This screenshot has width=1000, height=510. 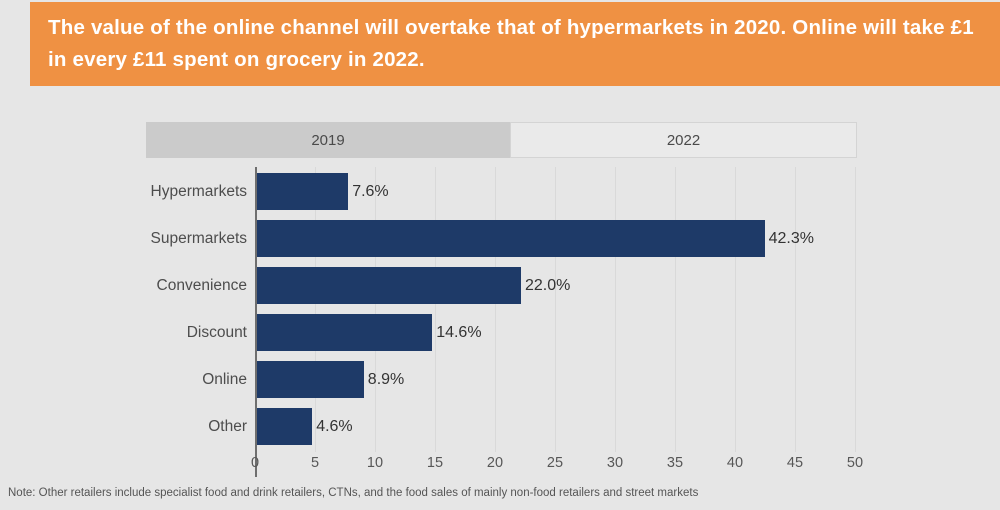 What do you see at coordinates (345, 332) in the screenshot?
I see `bar-discount` at bounding box center [345, 332].